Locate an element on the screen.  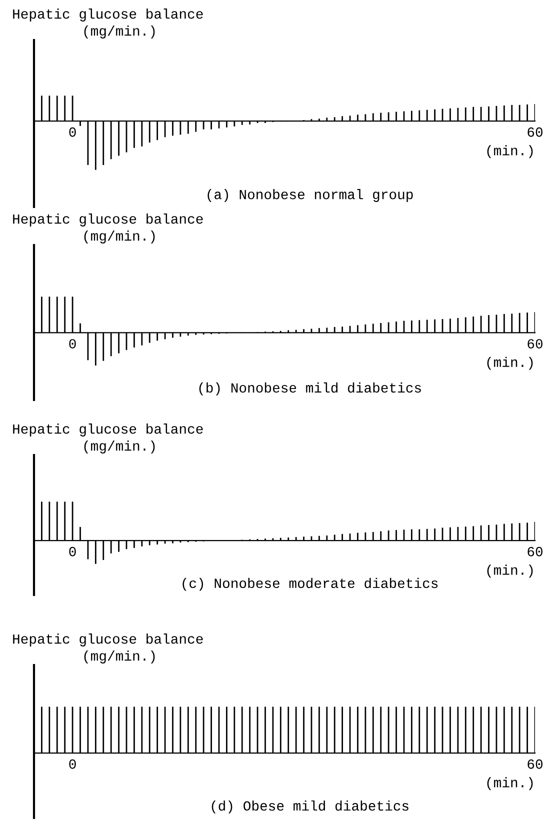
text: (b) Nonobese mild diabetics is located at coordinates (310, 389).